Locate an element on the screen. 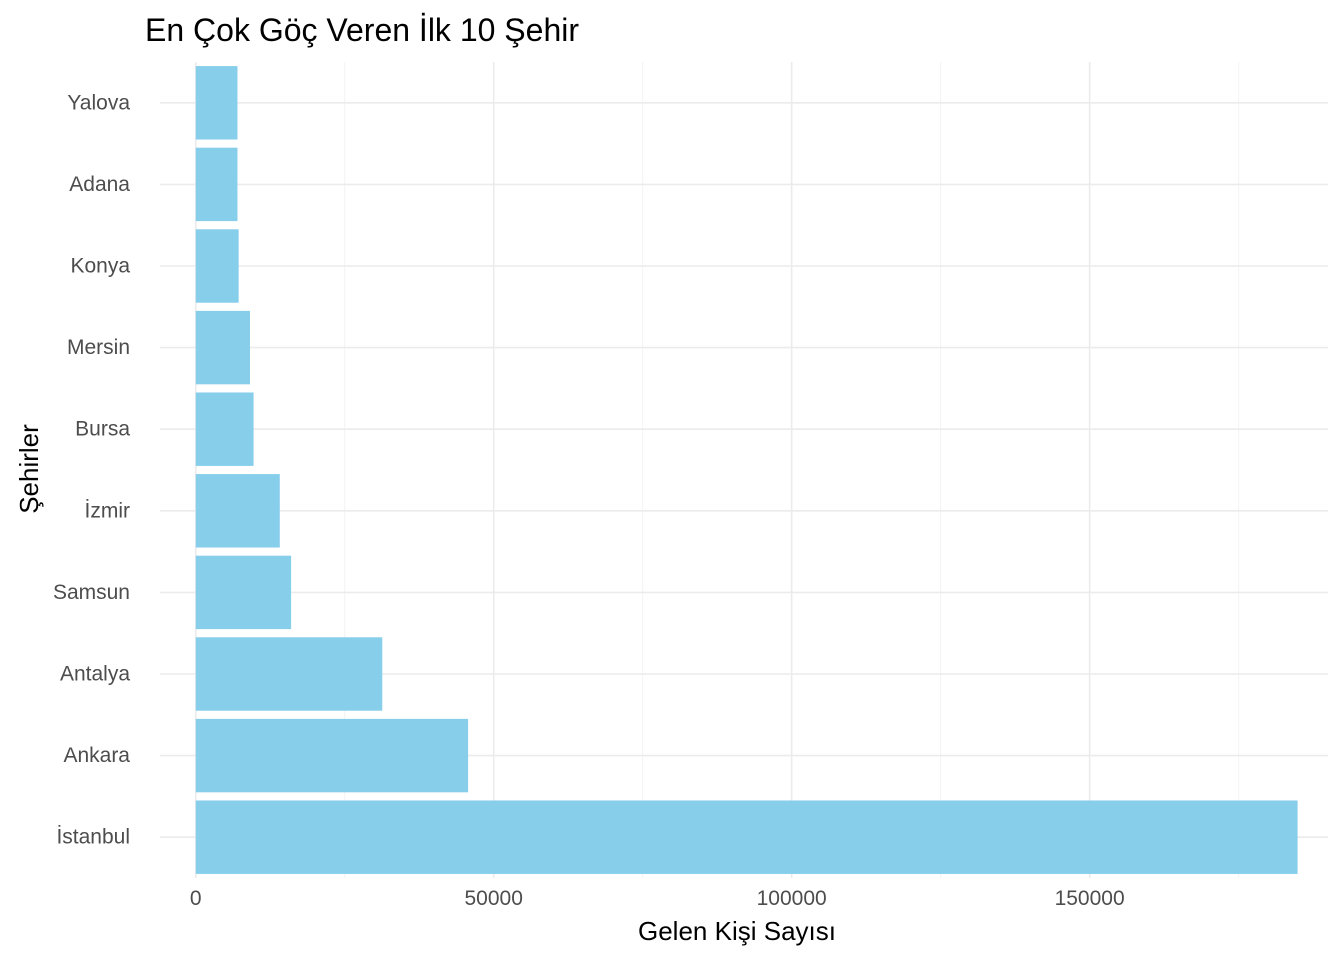  chart-title: En Çok Göç Veren İlk 10 Şehir is located at coordinates (362, 30).